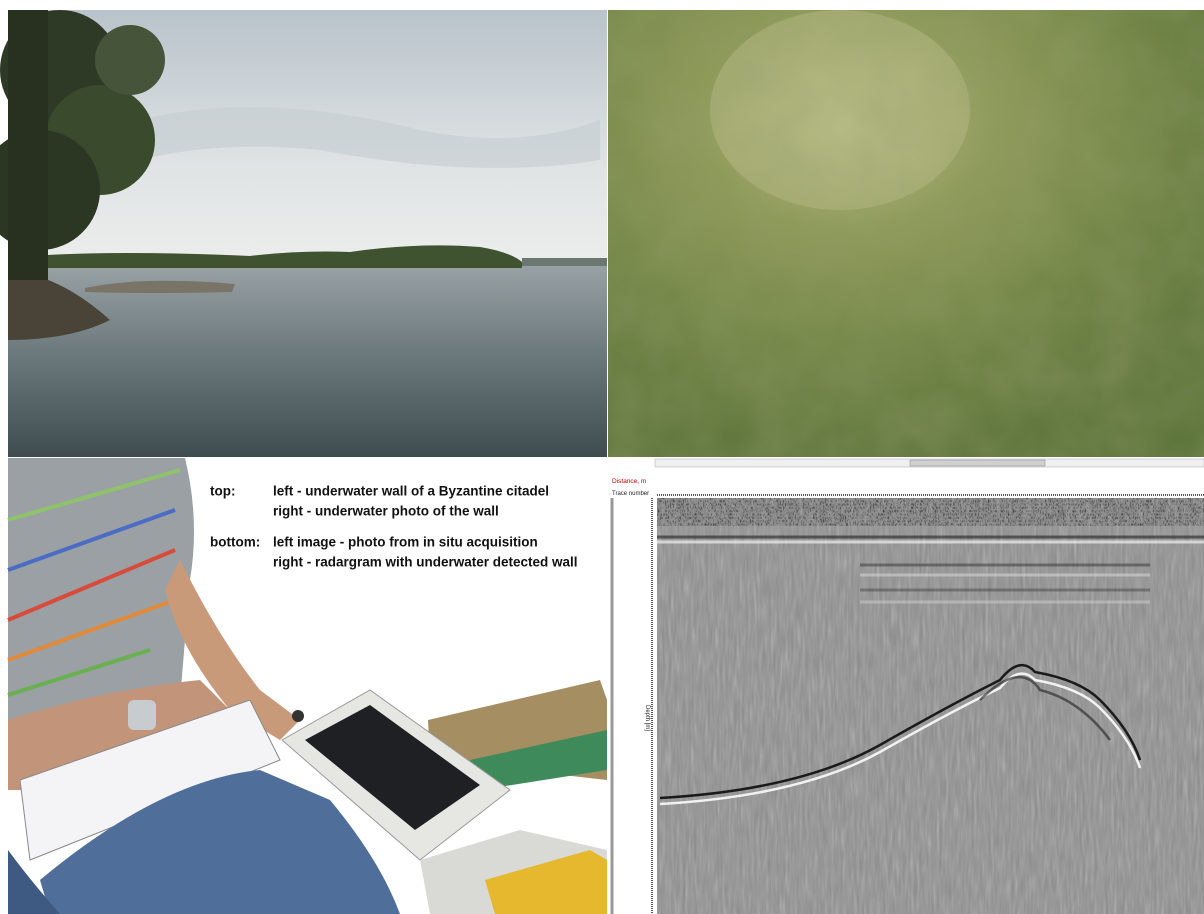 Image resolution: width=1204 pixels, height=914 pixels. I want to click on distance-label: Distance, m, so click(629, 481).